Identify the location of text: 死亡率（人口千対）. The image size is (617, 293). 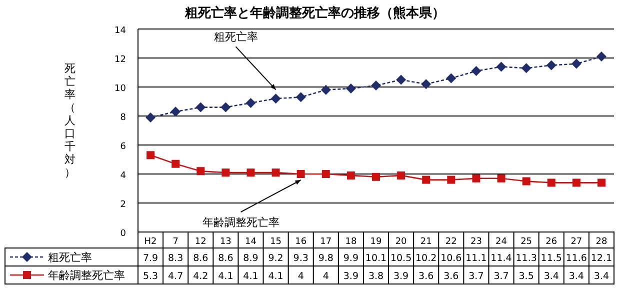
(70, 120).